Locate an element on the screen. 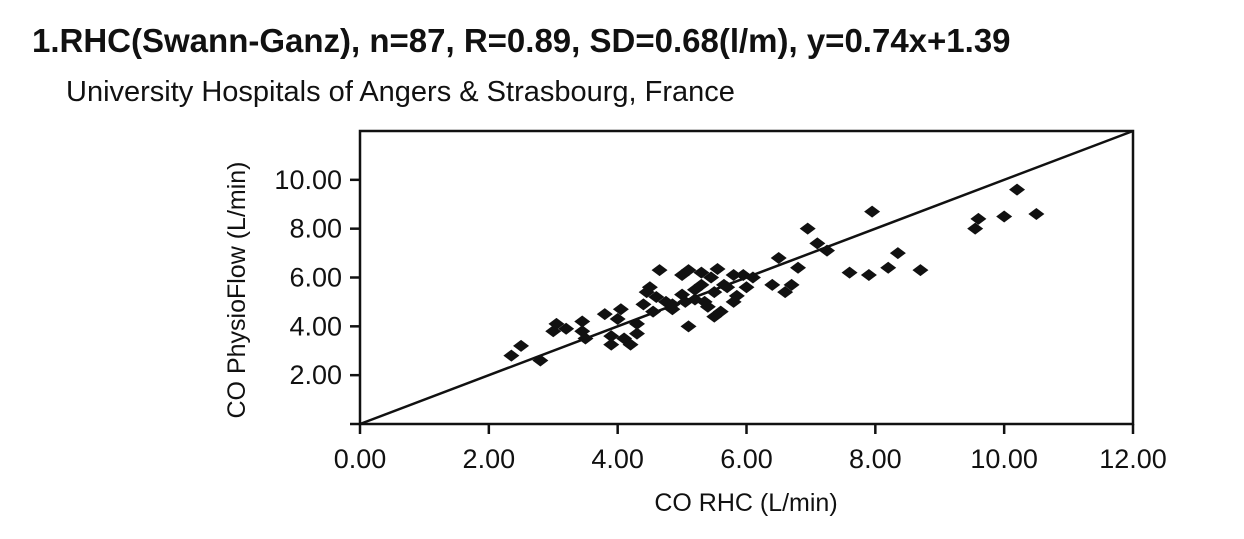 The height and width of the screenshot is (539, 1244). y-tick-label: 10.00 is located at coordinates (308, 180).